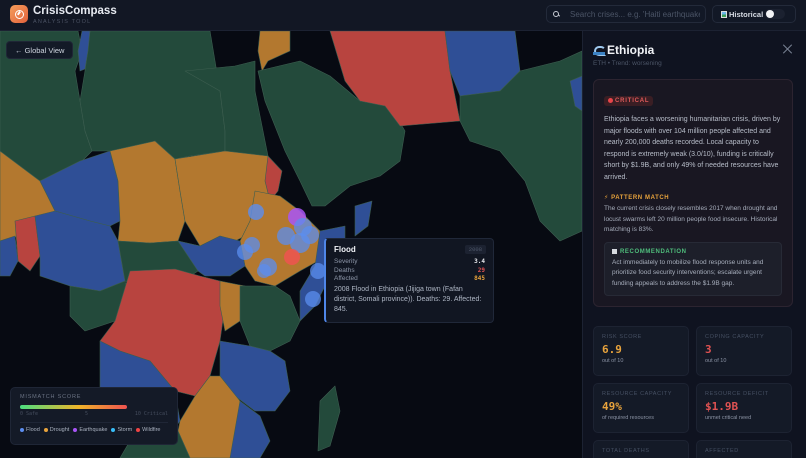 This screenshot has width=806, height=458. Describe the element at coordinates (627, 63) in the screenshot. I see `country-meta: ETH • Trend: worsening` at that location.